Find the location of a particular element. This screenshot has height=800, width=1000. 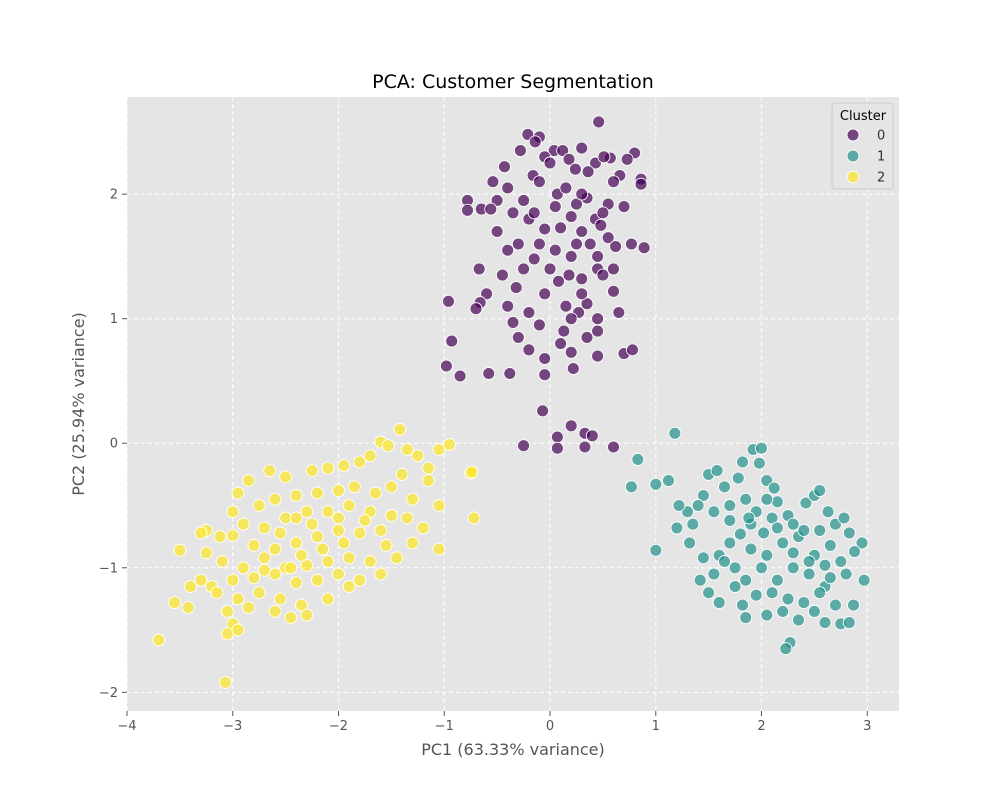

x-tick-label: −1 is located at coordinates (444, 726).